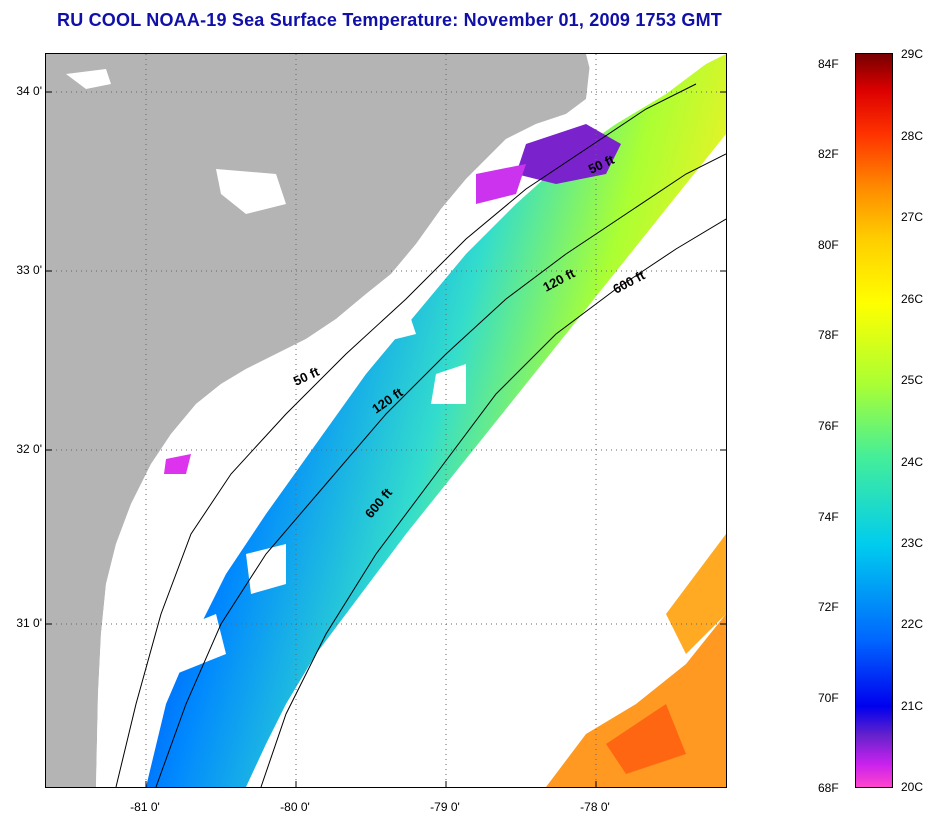  What do you see at coordinates (912, 217) in the screenshot?
I see `colorbar-c-label: 27C` at bounding box center [912, 217].